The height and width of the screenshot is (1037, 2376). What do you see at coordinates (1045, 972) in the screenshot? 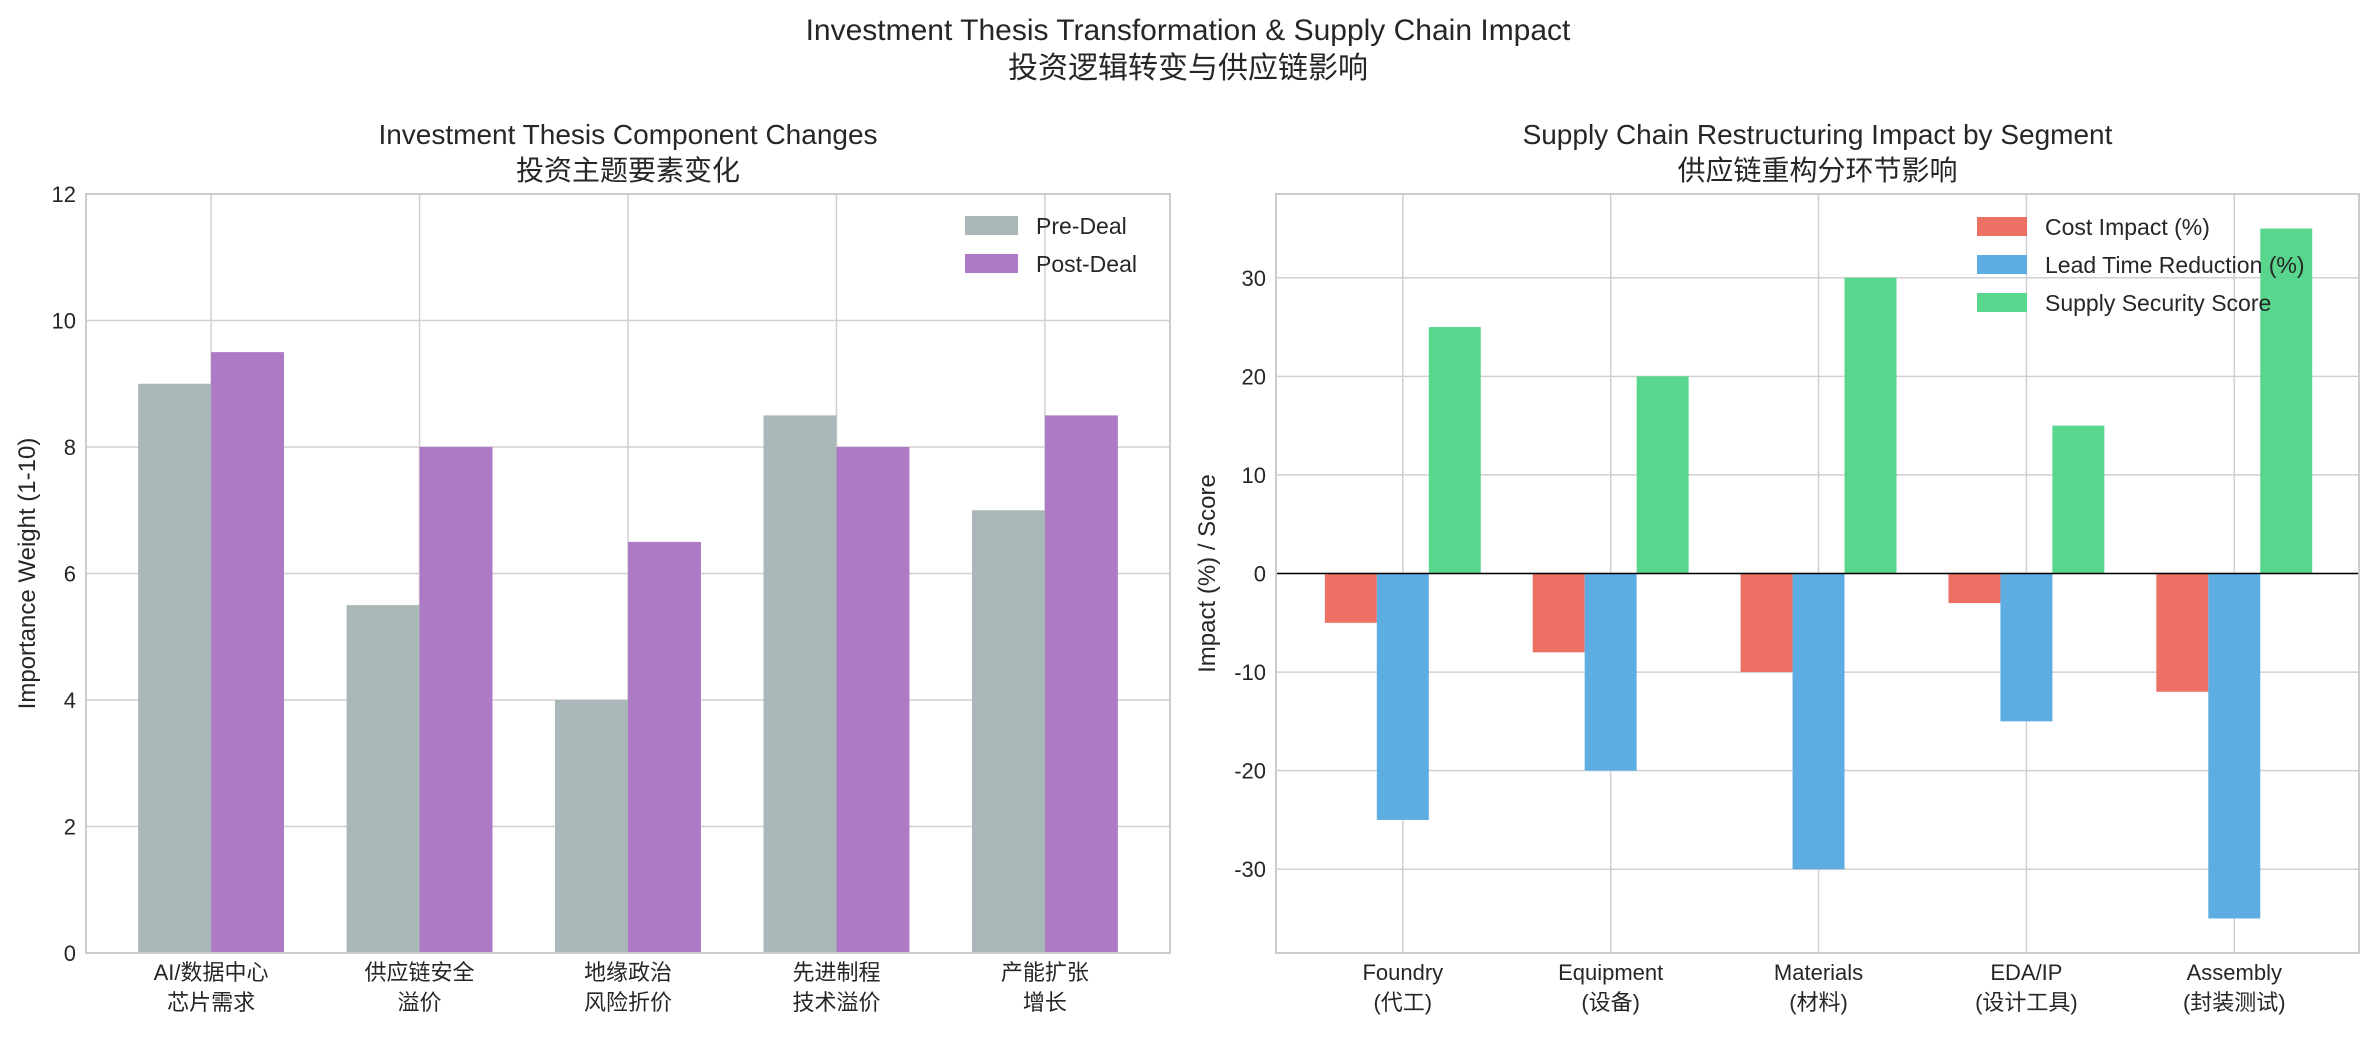
I see `x-tick-label: 产能扩张` at bounding box center [1045, 972].